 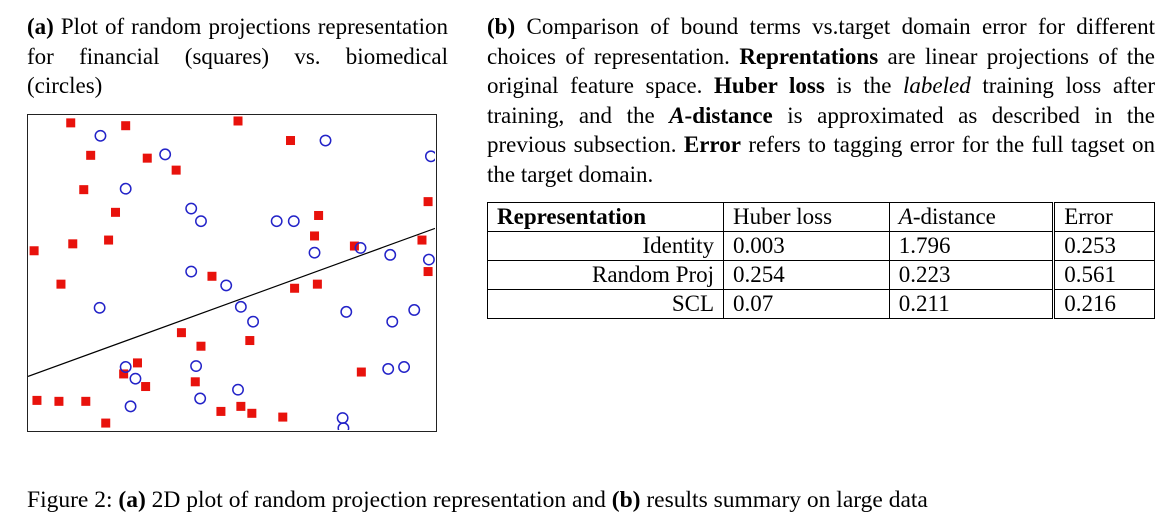 What do you see at coordinates (937, 85) in the screenshot?
I see `text-segment: labeled` at bounding box center [937, 85].